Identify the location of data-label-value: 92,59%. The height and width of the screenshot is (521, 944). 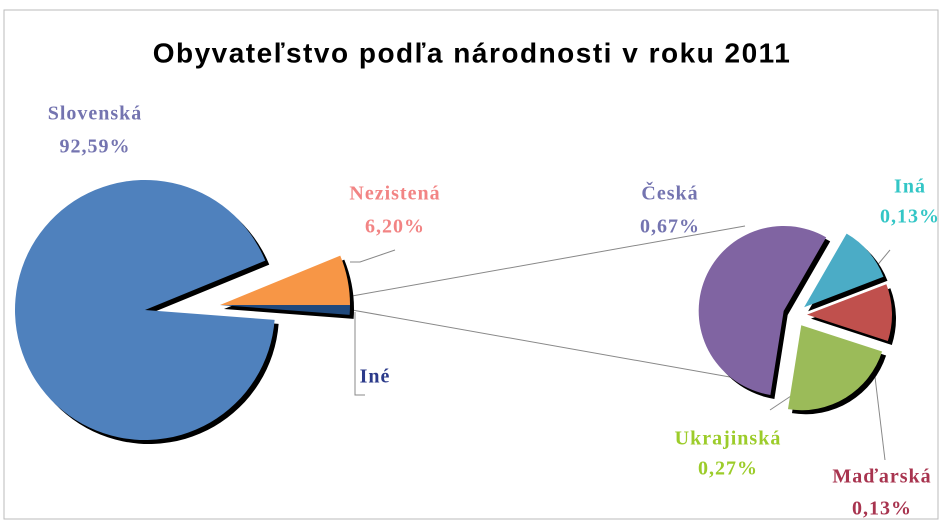
(95, 147).